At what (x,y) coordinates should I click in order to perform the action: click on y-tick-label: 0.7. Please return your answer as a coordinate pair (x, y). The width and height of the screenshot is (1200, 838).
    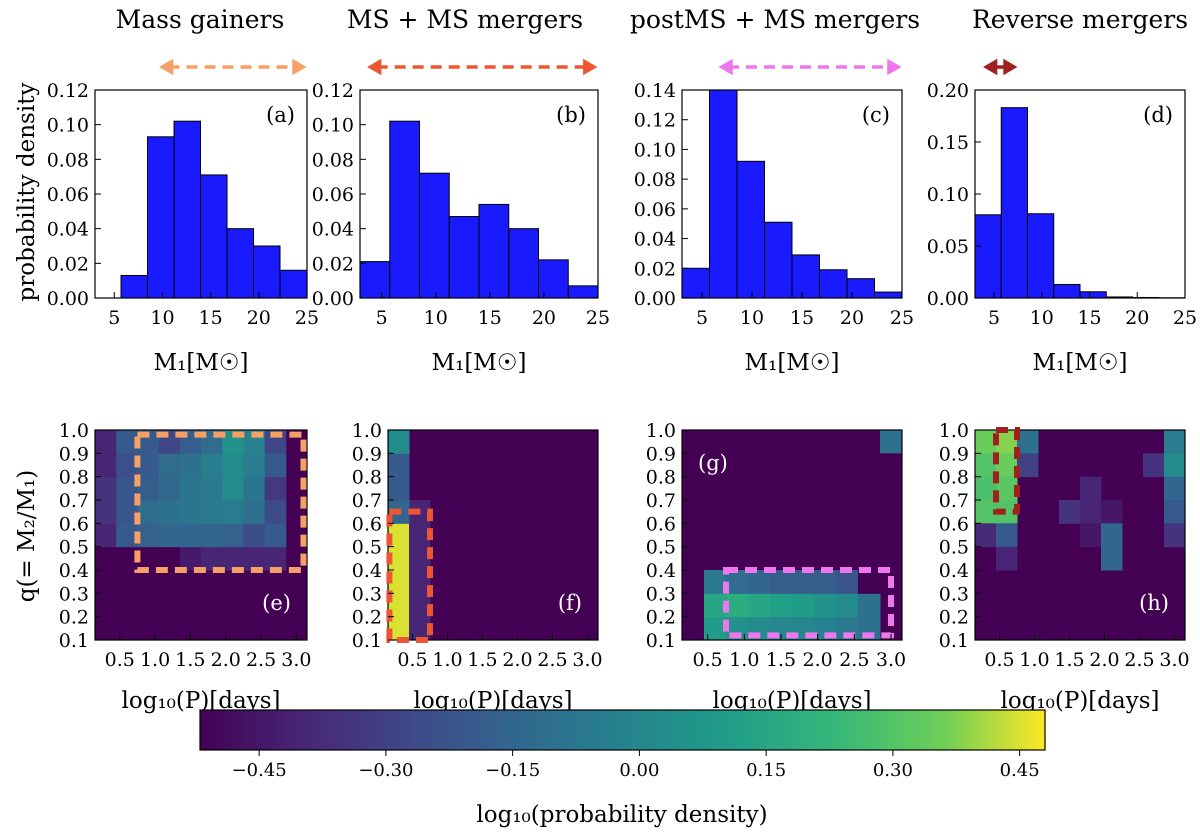
    Looking at the image, I should click on (954, 501).